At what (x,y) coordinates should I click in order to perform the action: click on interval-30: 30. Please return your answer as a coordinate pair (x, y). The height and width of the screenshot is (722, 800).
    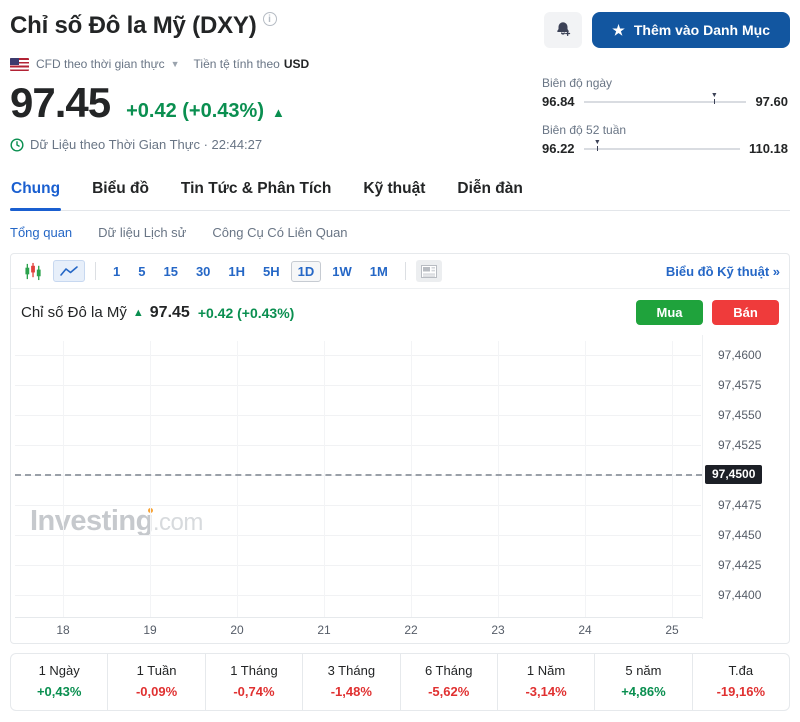
    Looking at the image, I should click on (203, 271).